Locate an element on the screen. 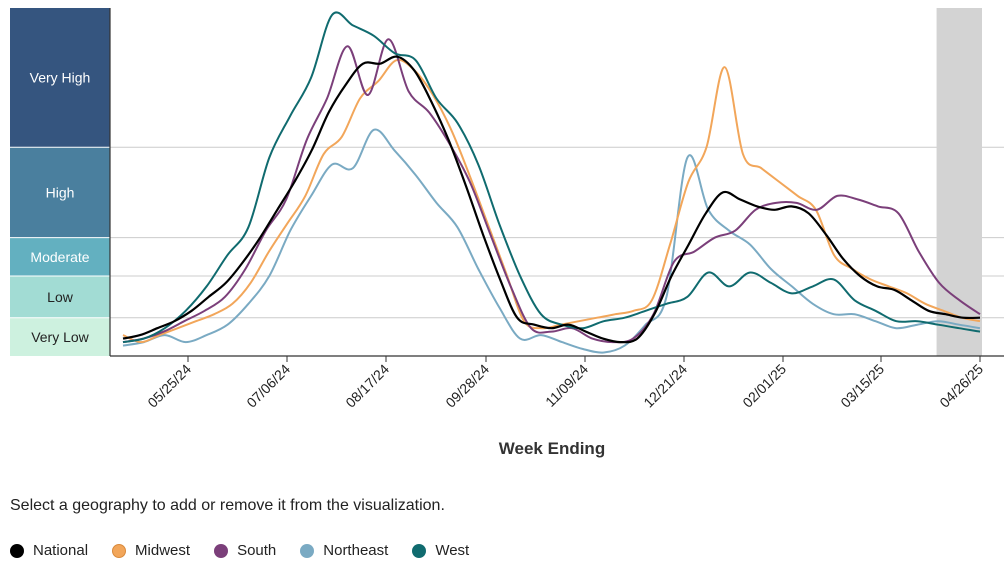 The width and height of the screenshot is (1004, 564). level-band-low is located at coordinates (60, 296).